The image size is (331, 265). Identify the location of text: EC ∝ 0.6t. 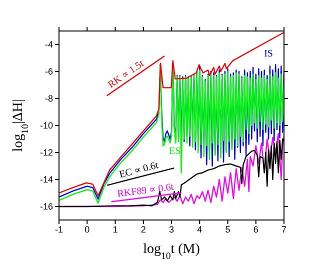
(139, 170).